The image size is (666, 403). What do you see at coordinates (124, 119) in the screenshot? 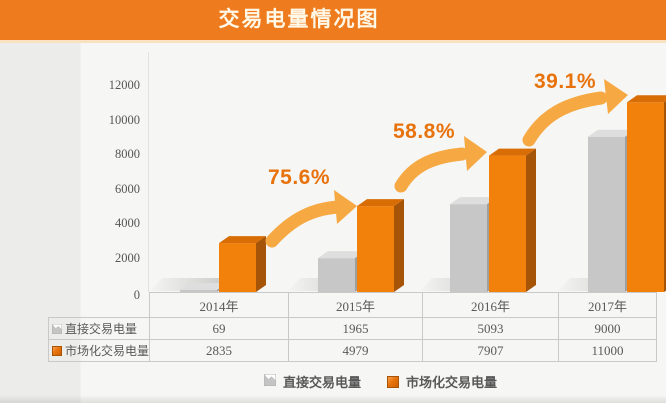
I see `y-axis-tick-label: 10000` at bounding box center [124, 119].